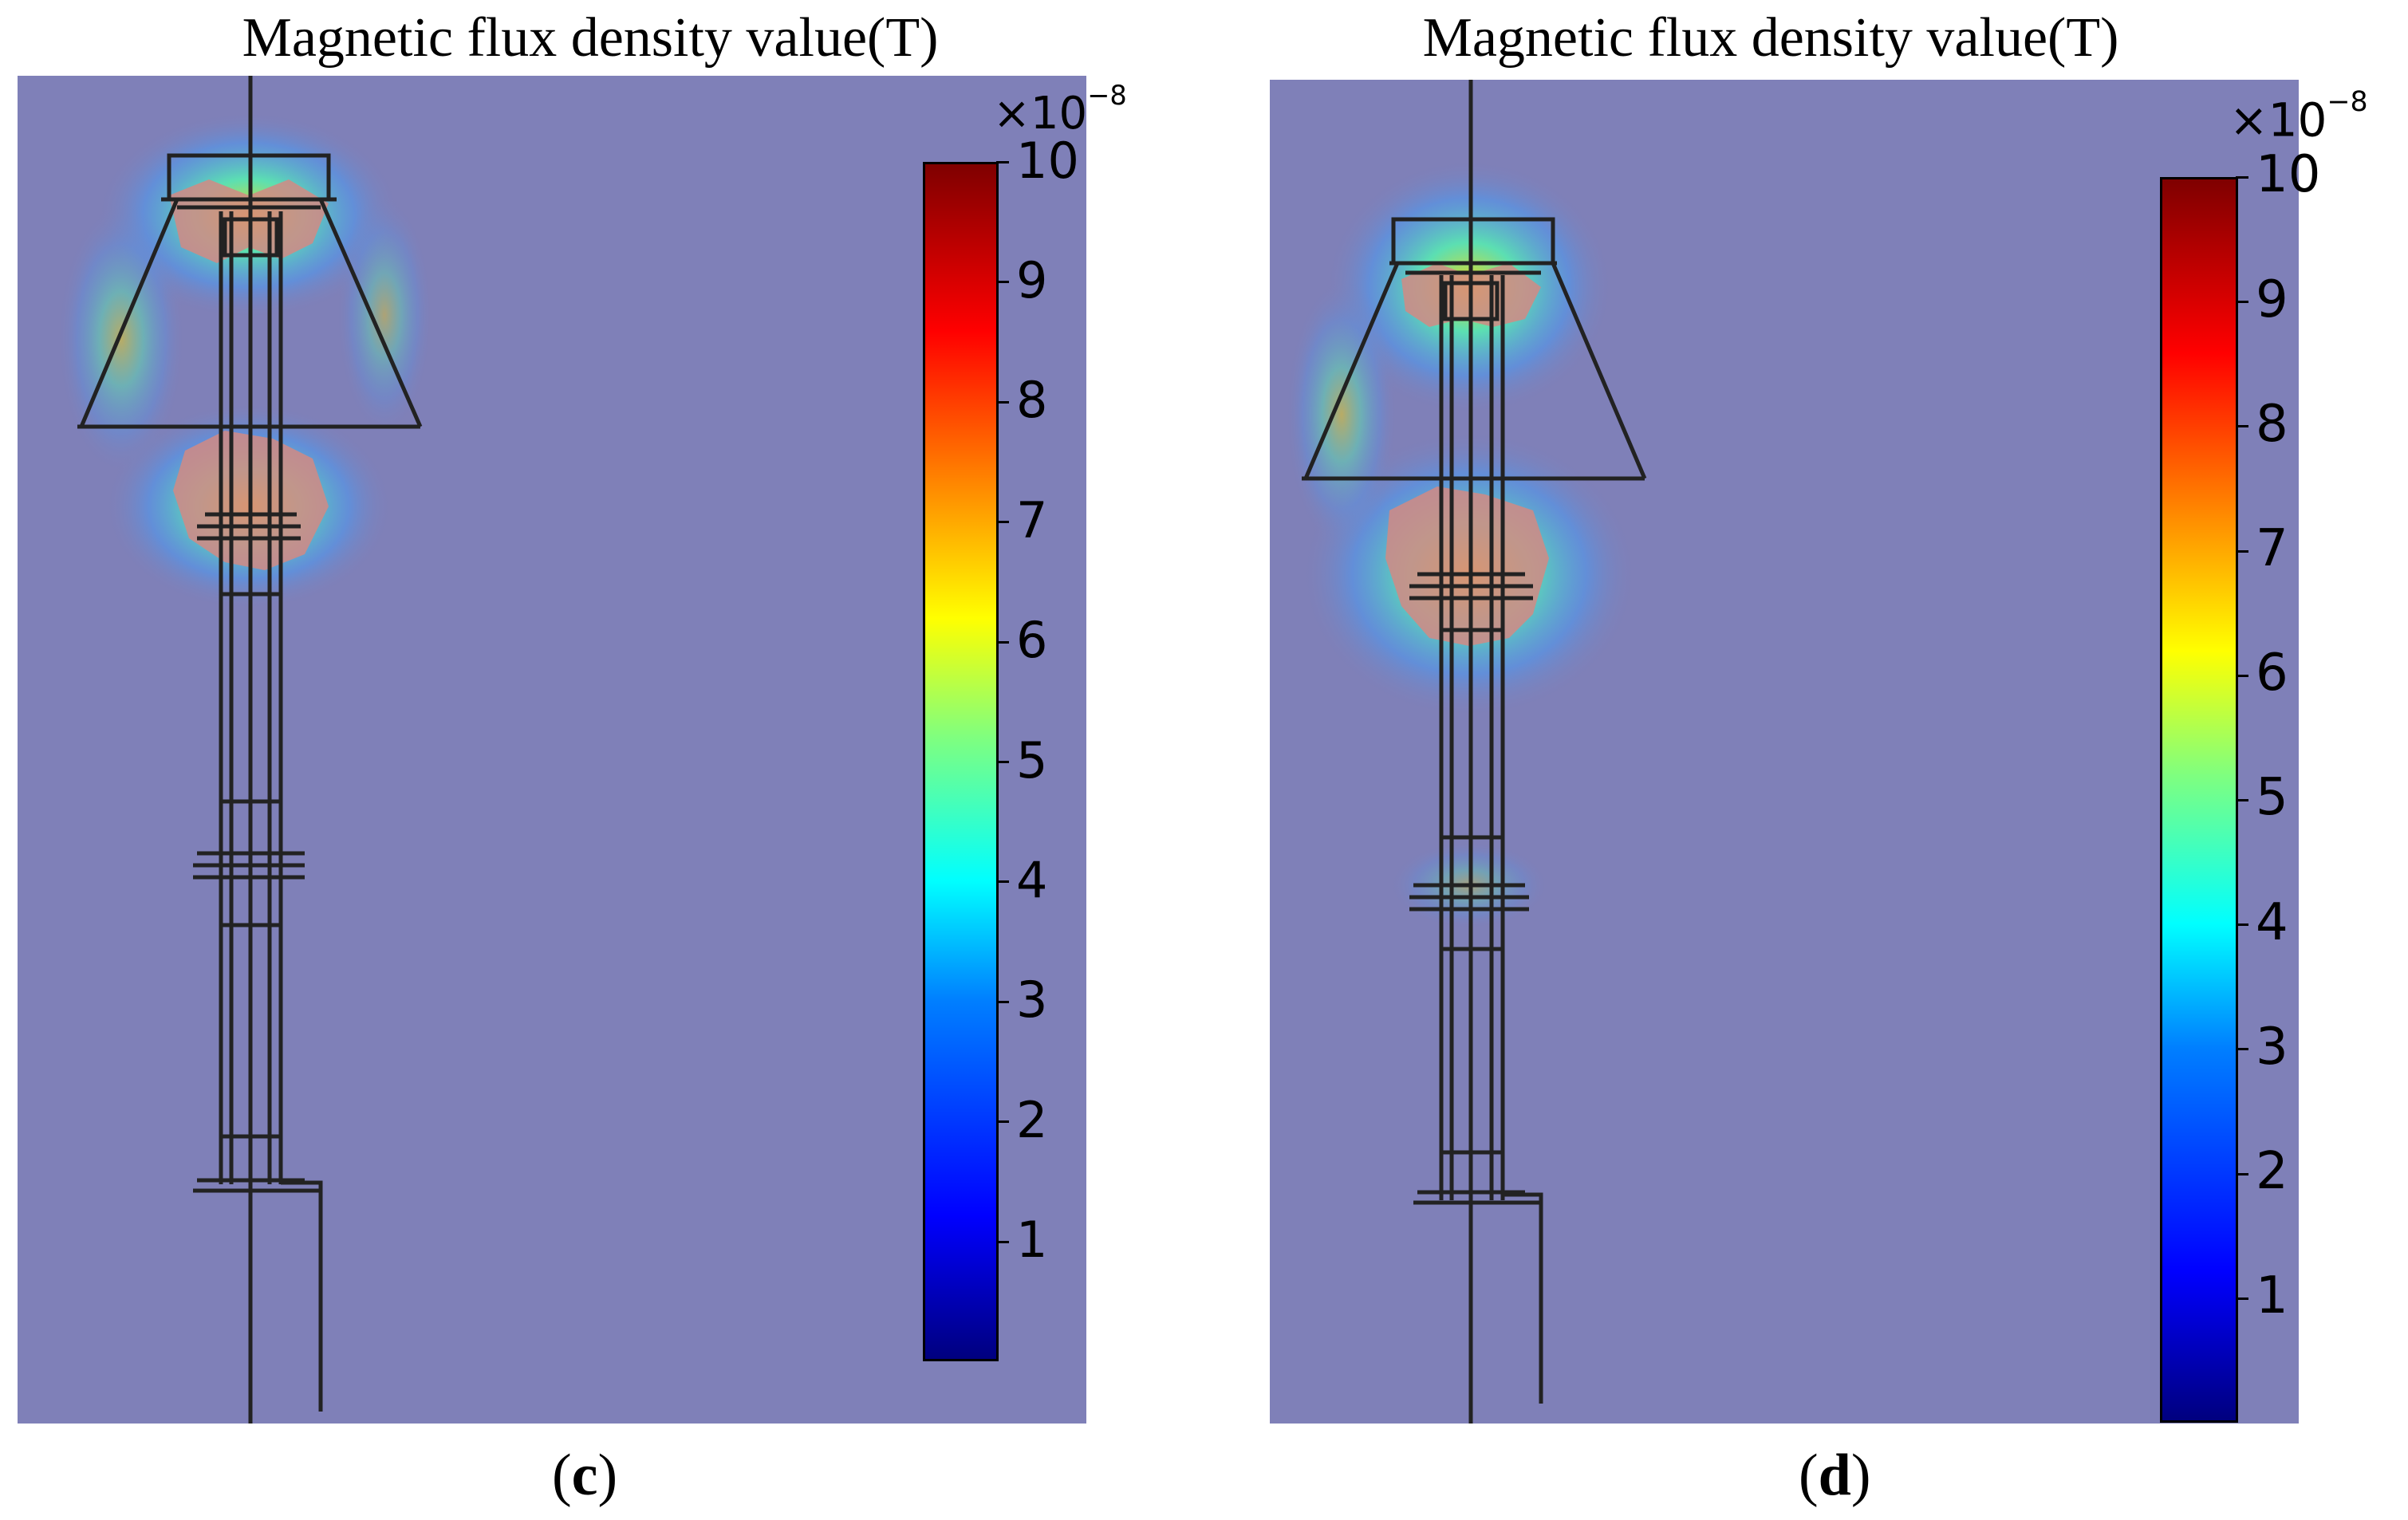 This screenshot has height=1520, width=2408. What do you see at coordinates (2272, 1047) in the screenshot?
I see `panel-d-colorbar-tick-label: 3` at bounding box center [2272, 1047].